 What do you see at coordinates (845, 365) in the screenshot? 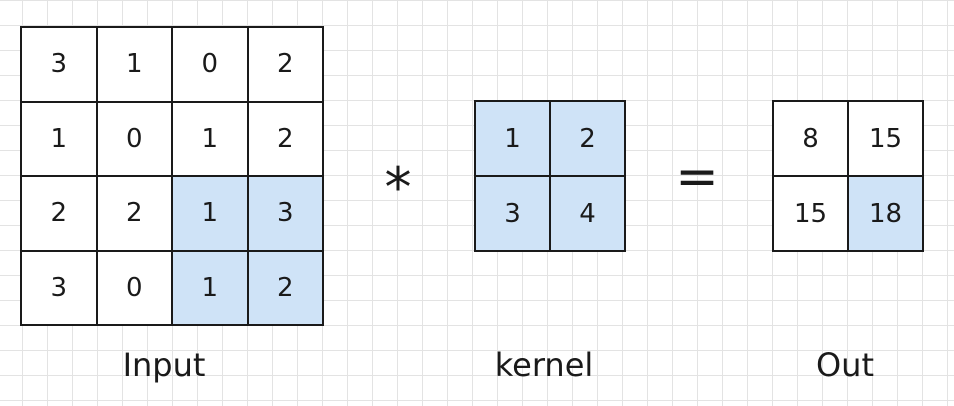
I see `out-label: Out` at bounding box center [845, 365].